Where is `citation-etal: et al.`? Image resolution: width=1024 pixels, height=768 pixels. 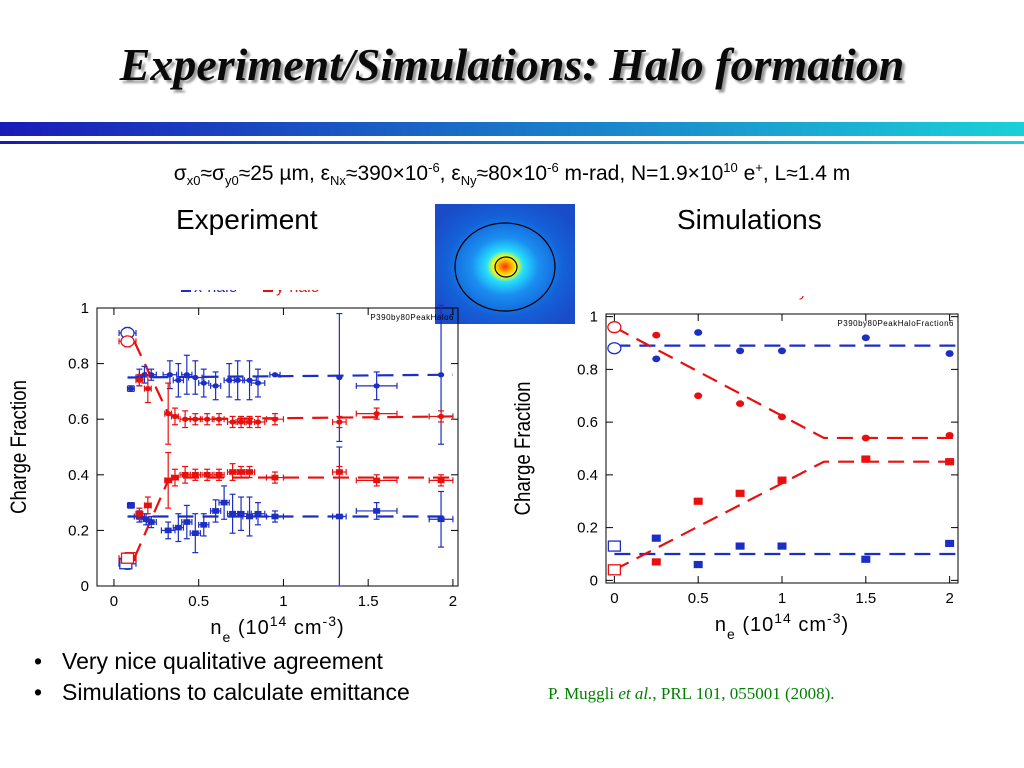 citation-etal: et al. is located at coordinates (635, 693).